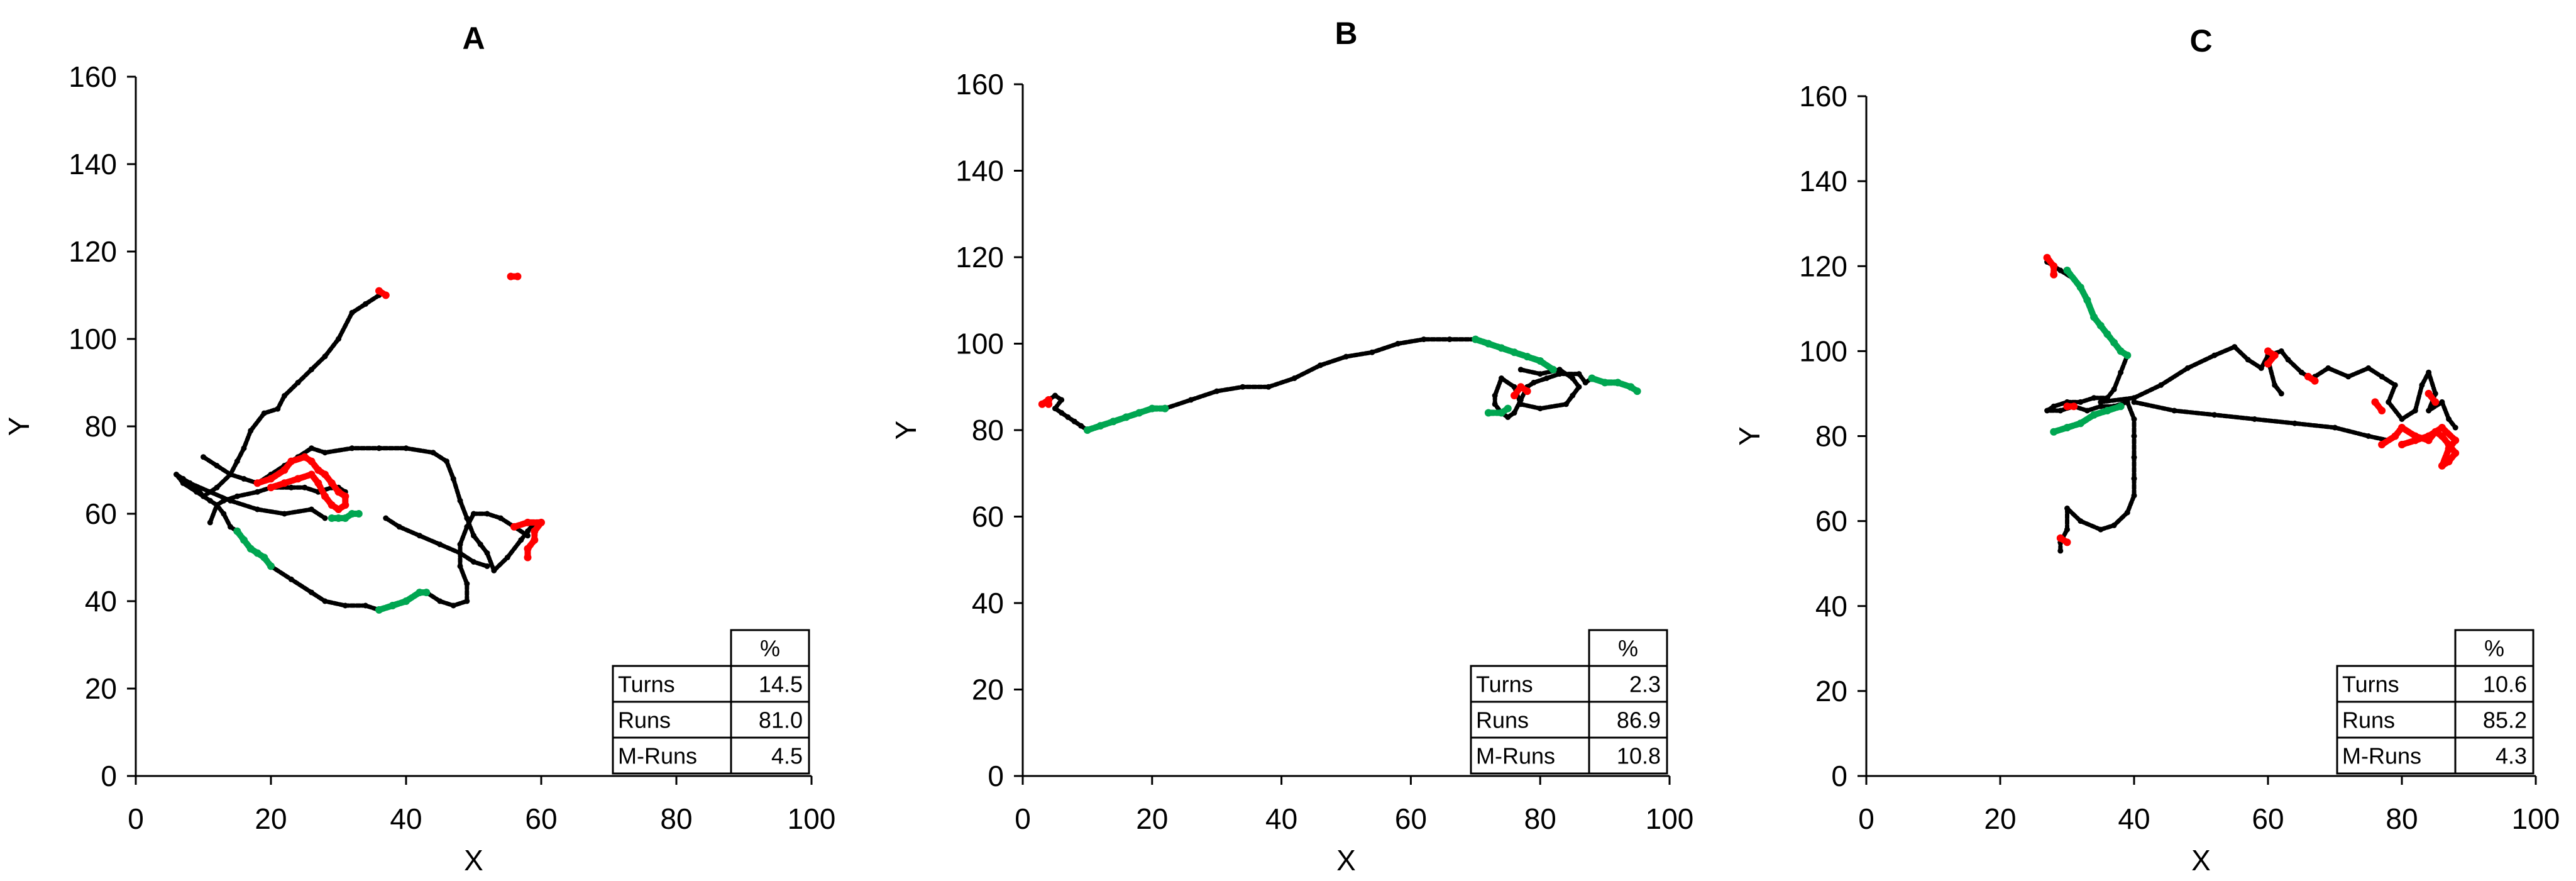 Image resolution: width=2576 pixels, height=881 pixels. Describe the element at coordinates (647, 684) in the screenshot. I see `table-row-label: Turns` at that location.